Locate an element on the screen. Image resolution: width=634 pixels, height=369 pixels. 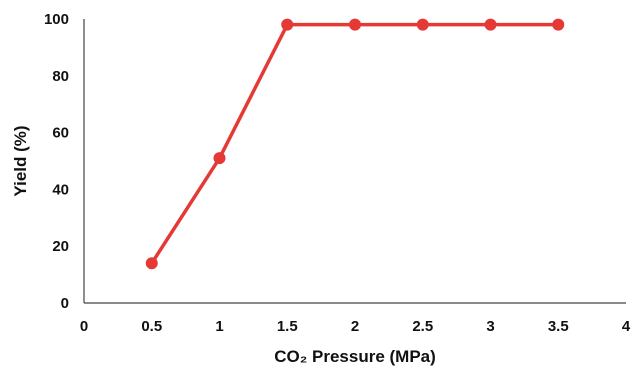
x-tick-label: 1.5 is located at coordinates (287, 326).